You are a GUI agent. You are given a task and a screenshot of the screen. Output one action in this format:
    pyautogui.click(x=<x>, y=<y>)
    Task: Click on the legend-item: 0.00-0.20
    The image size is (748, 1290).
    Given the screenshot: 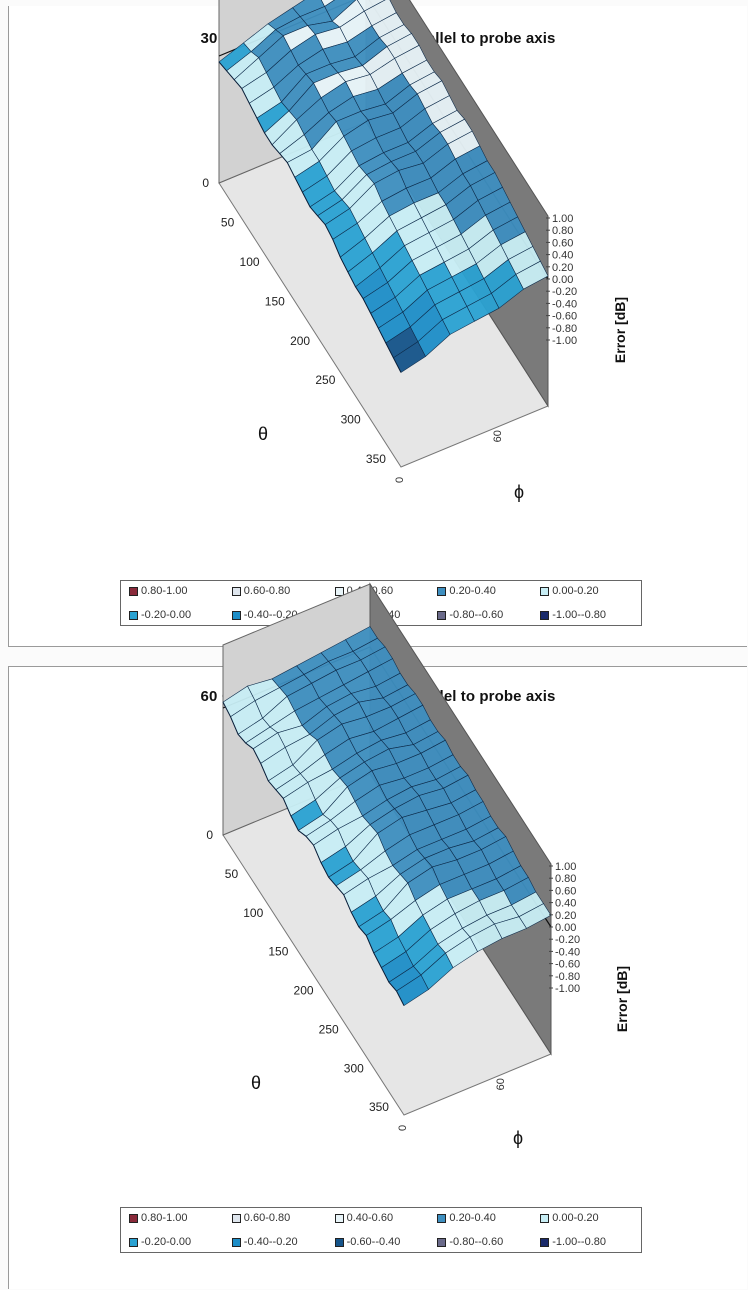 What is the action you would take?
    pyautogui.click(x=587, y=591)
    